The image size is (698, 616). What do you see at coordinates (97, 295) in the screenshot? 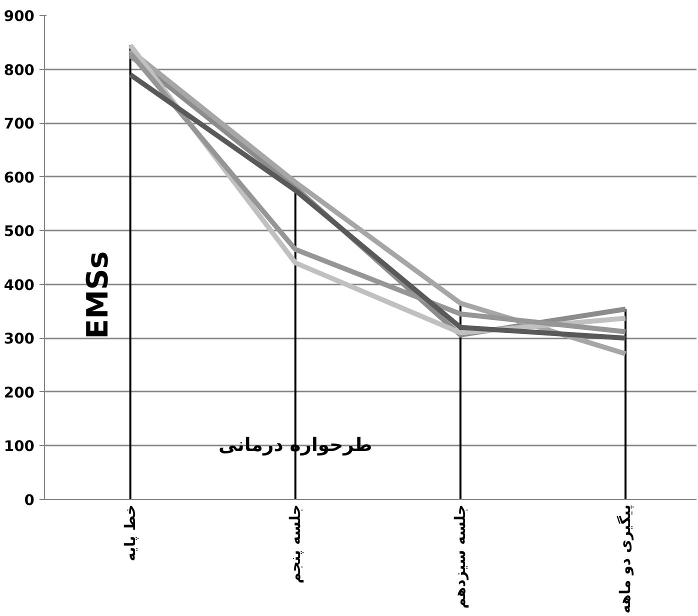
I see `y-axis-title: EMSs` at bounding box center [97, 295].